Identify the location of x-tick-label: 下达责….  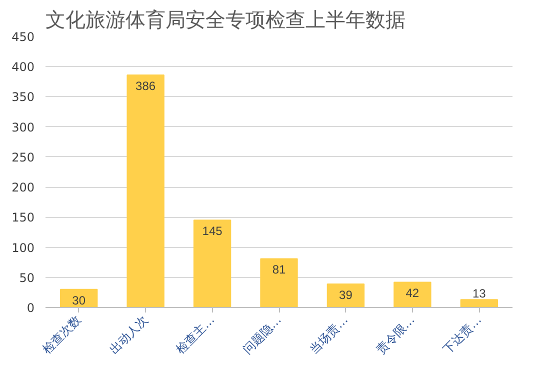
(462, 334).